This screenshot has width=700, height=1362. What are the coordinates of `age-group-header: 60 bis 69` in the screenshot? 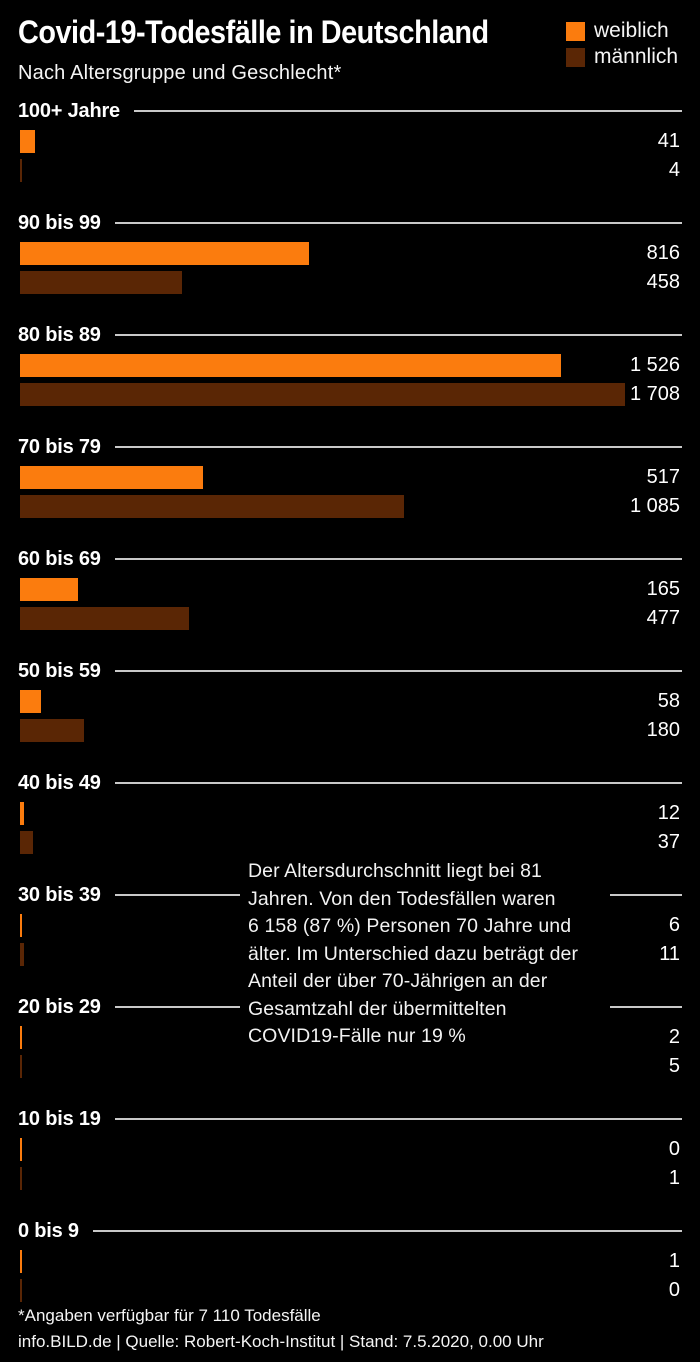 It's located at (350, 559).